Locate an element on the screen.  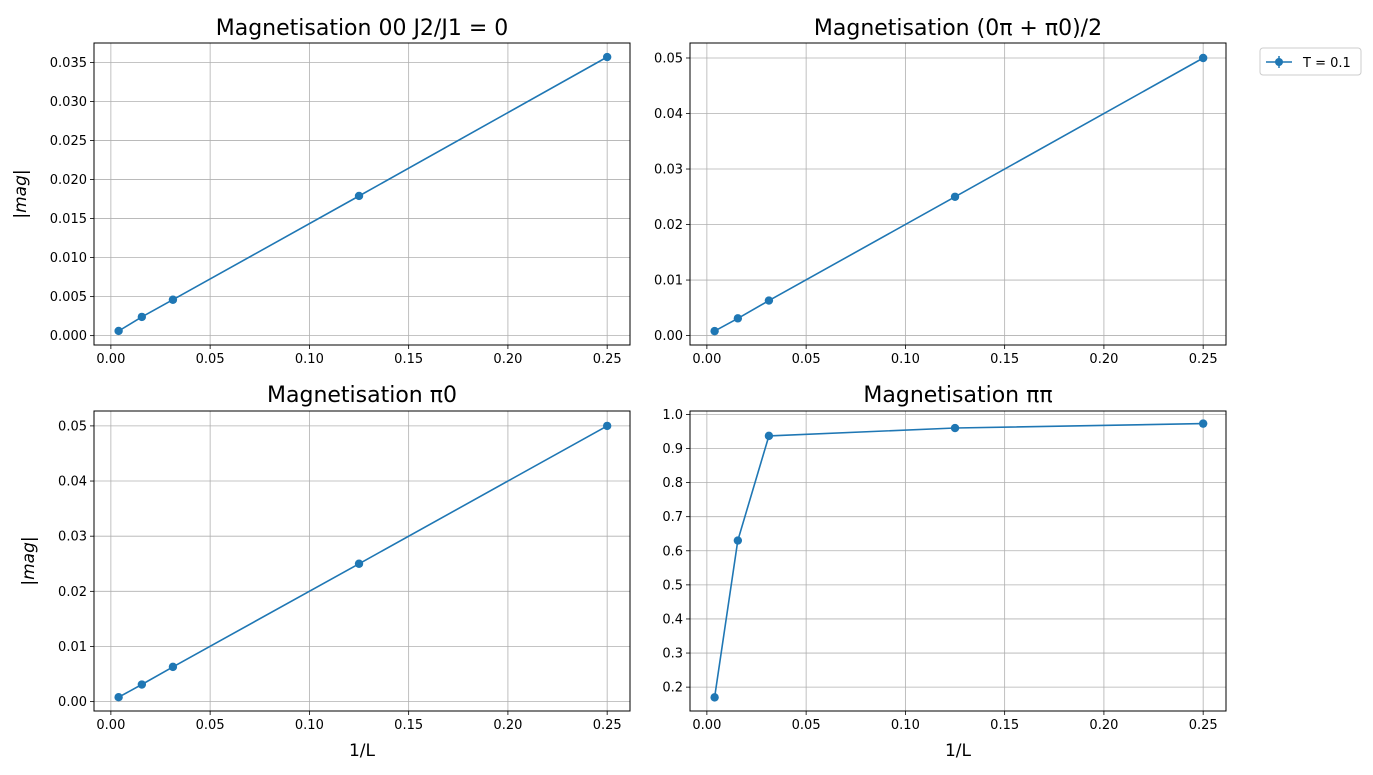
y-tick-label: 0.2 is located at coordinates (672, 688).